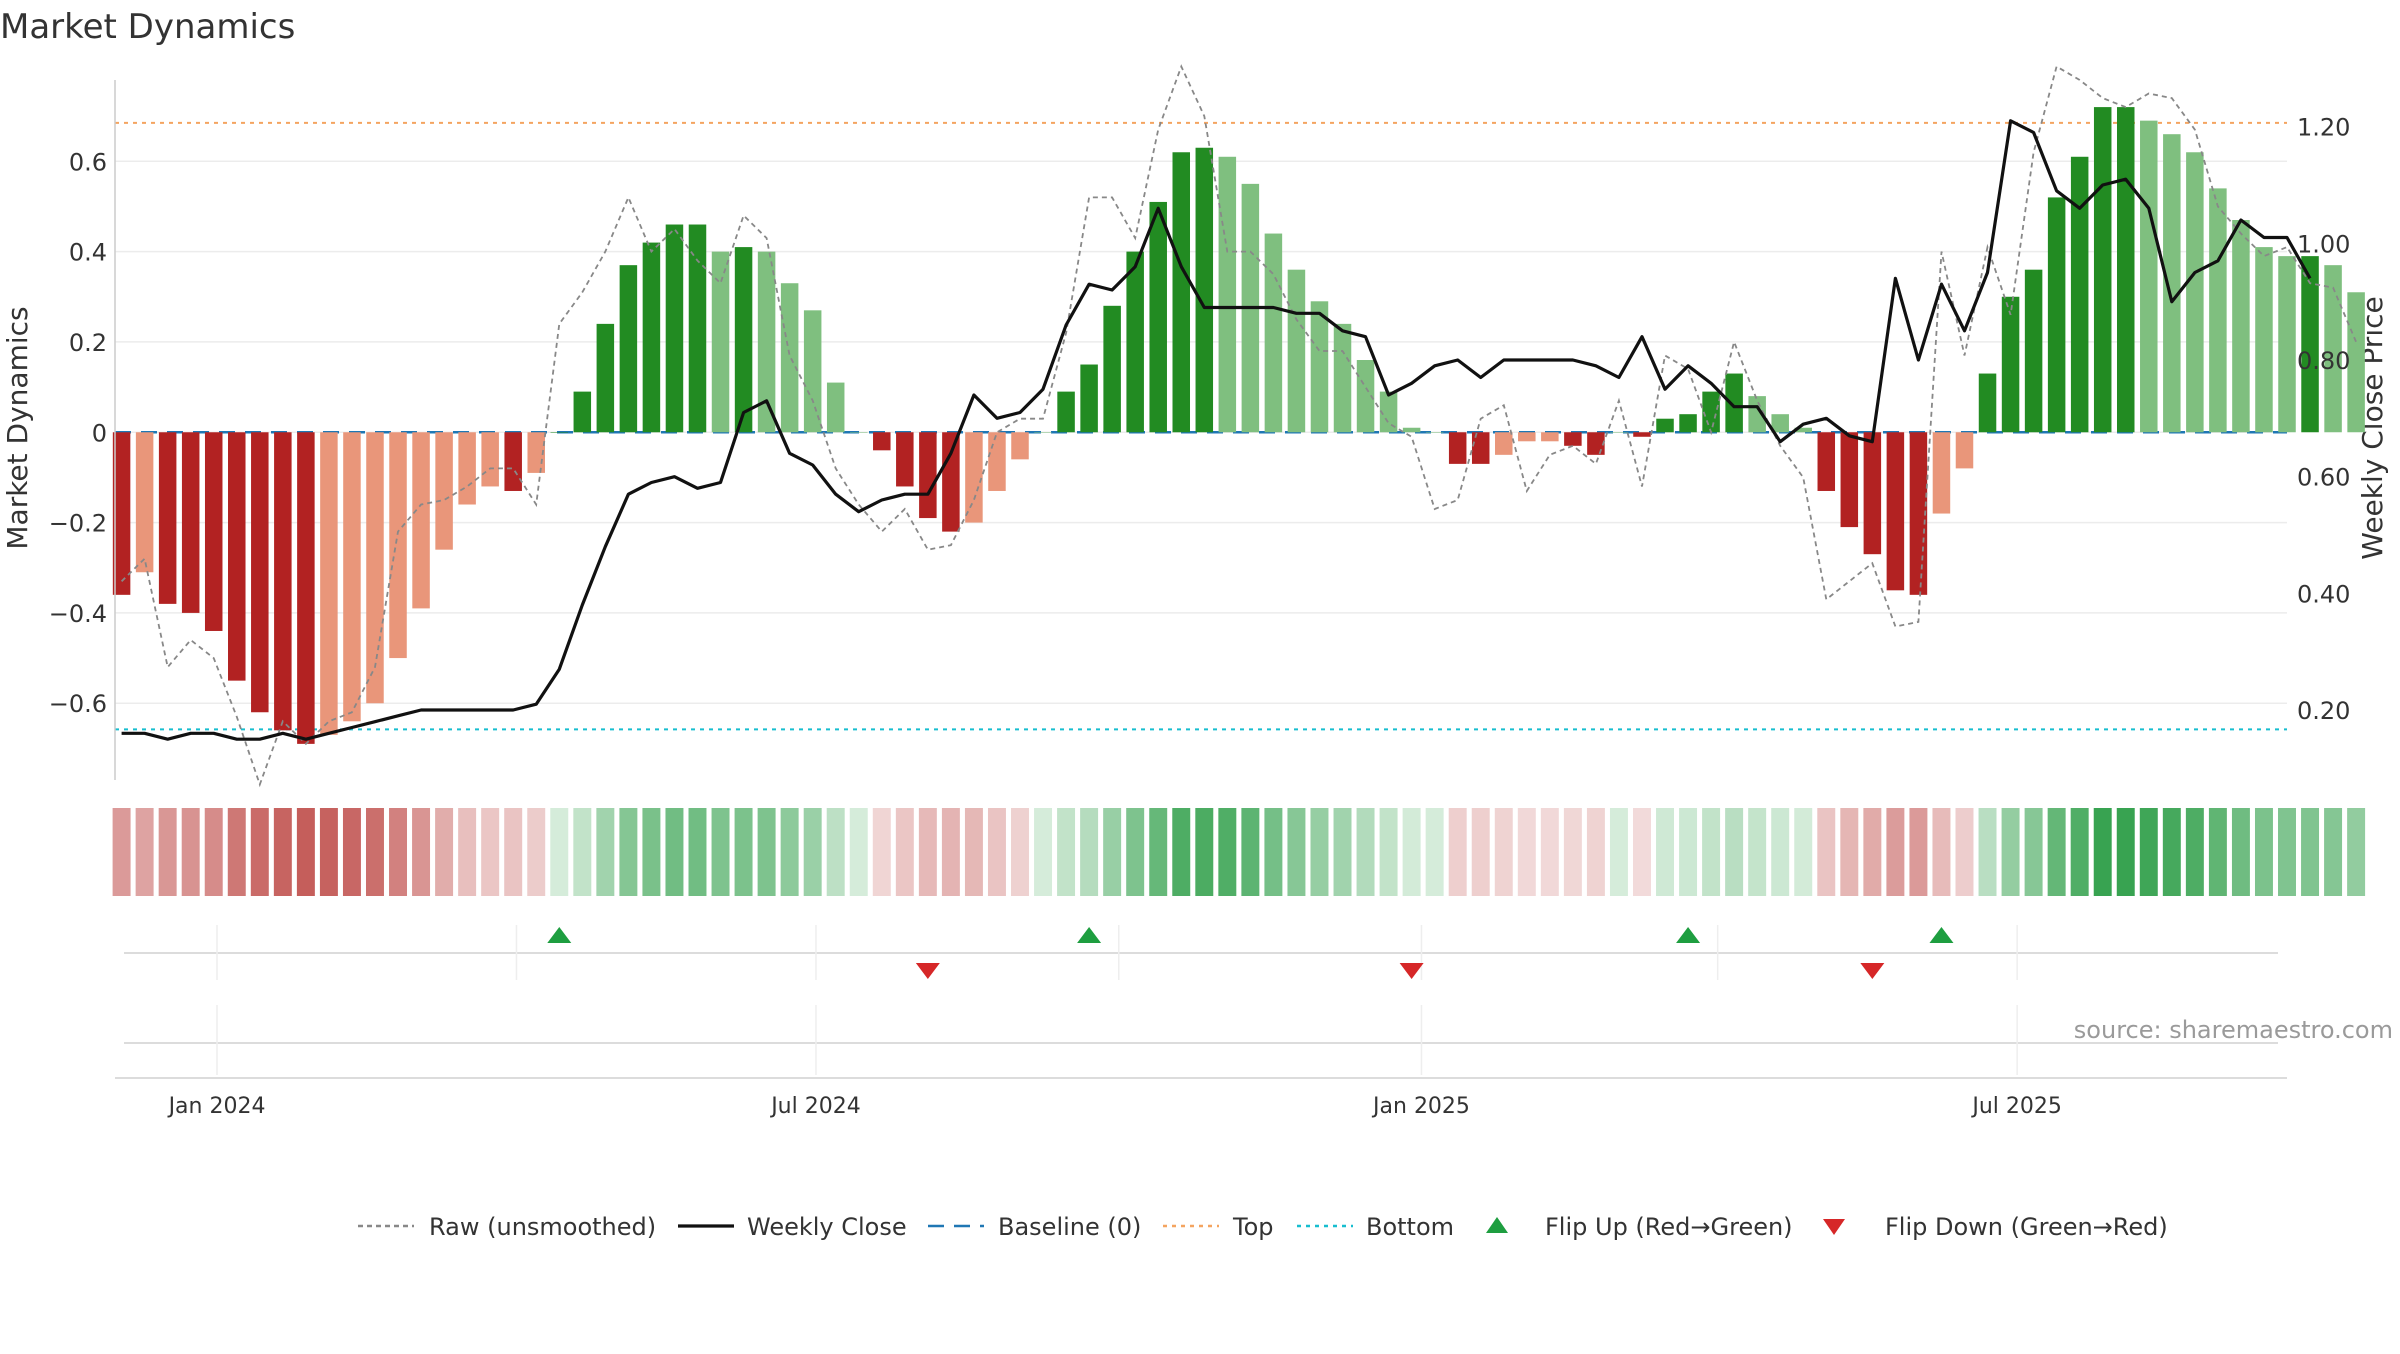  What do you see at coordinates (2323, 244) in the screenshot?
I see `y-right-tick-label: 1.00` at bounding box center [2323, 244].